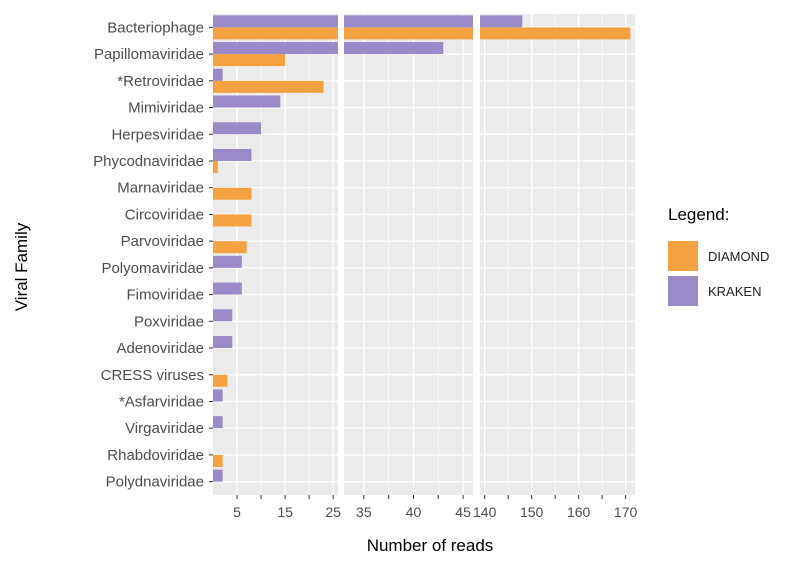  What do you see at coordinates (268, 86) in the screenshot?
I see `bar-diamond--retroviridae` at bounding box center [268, 86].